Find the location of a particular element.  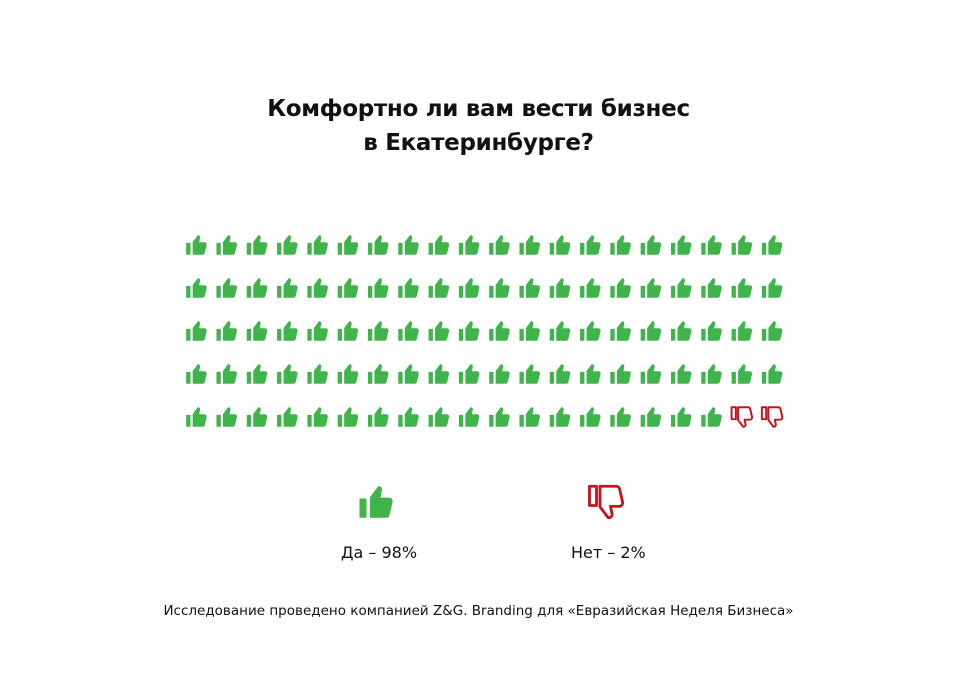

chart-title-line-1: Комфортно ли вам вести бизнес is located at coordinates (478, 109).